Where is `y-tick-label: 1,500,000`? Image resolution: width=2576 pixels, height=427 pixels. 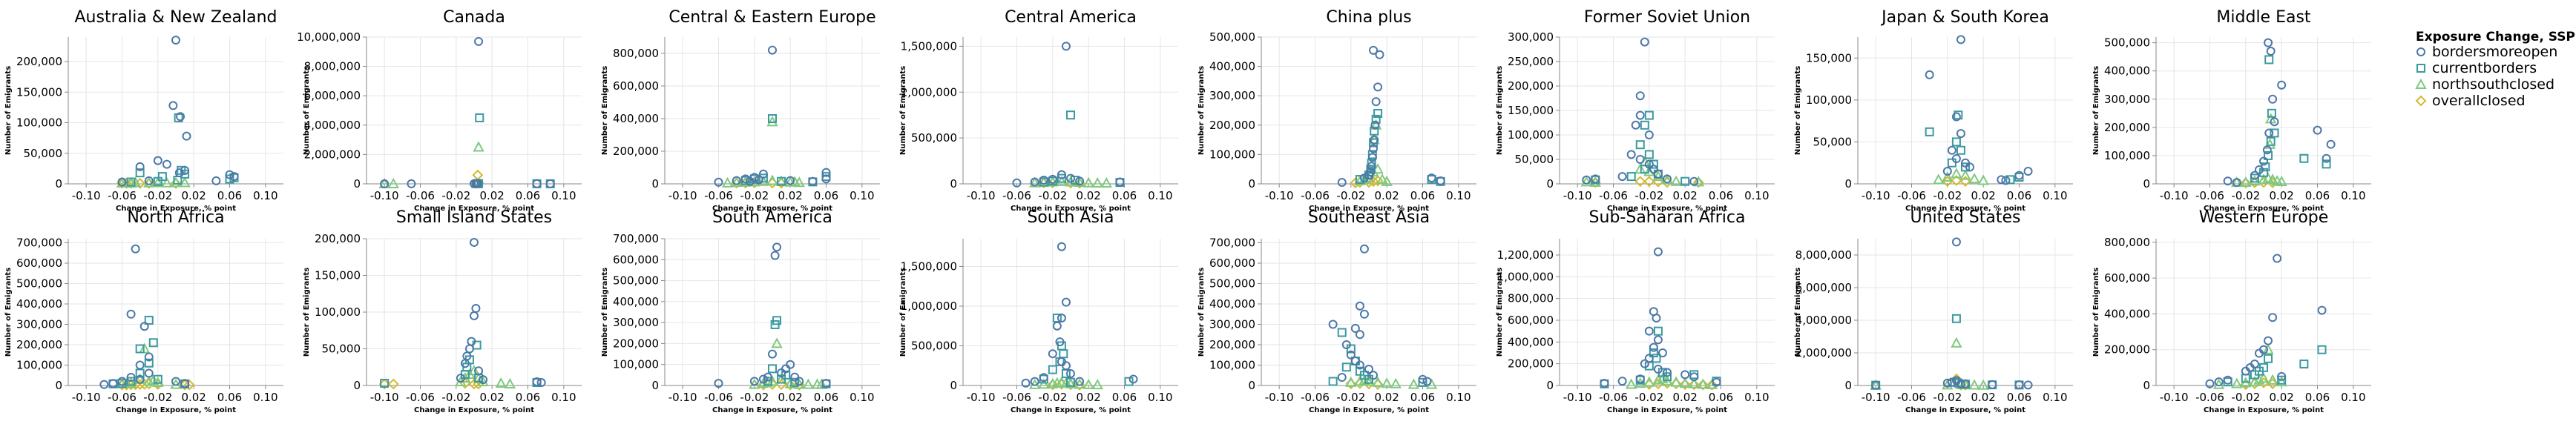 y-tick-label: 1,500,000 is located at coordinates (929, 266).